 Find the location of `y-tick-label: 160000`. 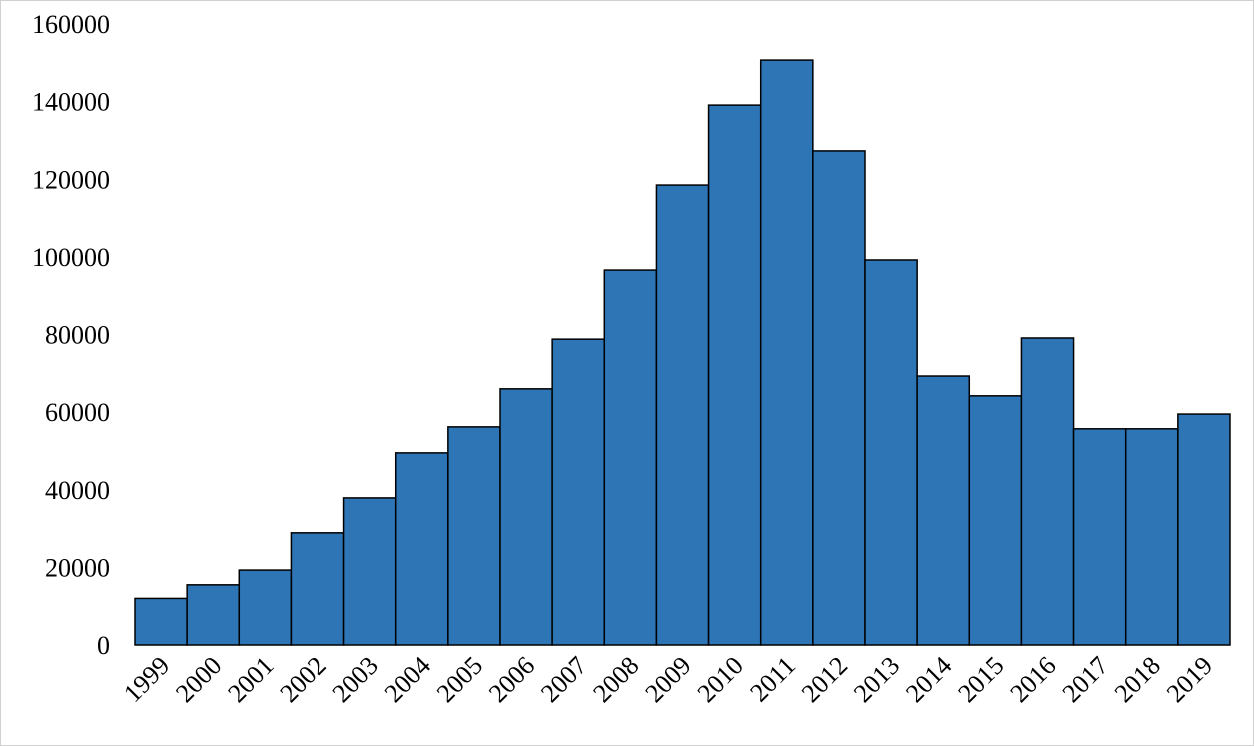

y-tick-label: 160000 is located at coordinates (71, 24).